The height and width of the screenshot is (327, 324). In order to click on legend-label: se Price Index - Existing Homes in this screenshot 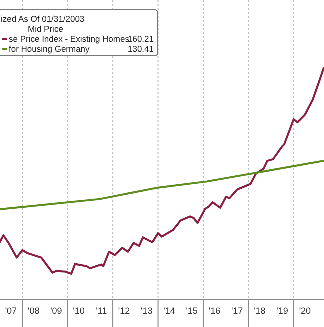, I will do `click(69, 39)`.